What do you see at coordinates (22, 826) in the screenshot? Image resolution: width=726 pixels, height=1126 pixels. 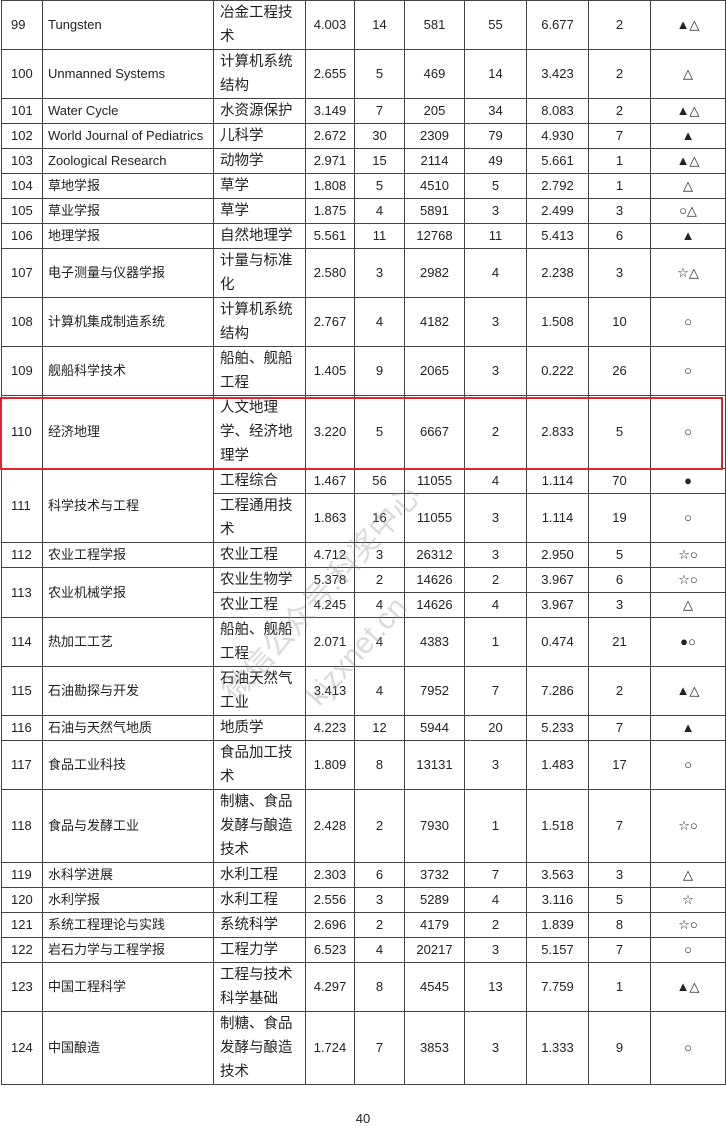 I see `row-number: 118` at bounding box center [22, 826].